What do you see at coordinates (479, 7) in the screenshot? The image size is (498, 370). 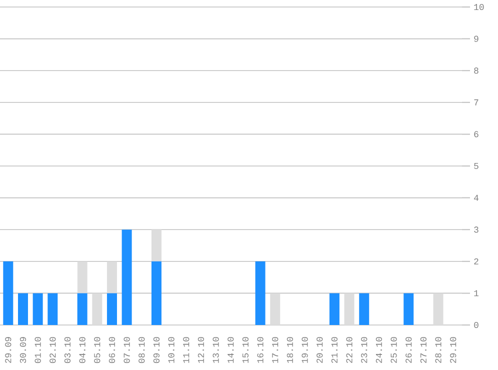 I see `y-tick-label: 10` at bounding box center [479, 7].